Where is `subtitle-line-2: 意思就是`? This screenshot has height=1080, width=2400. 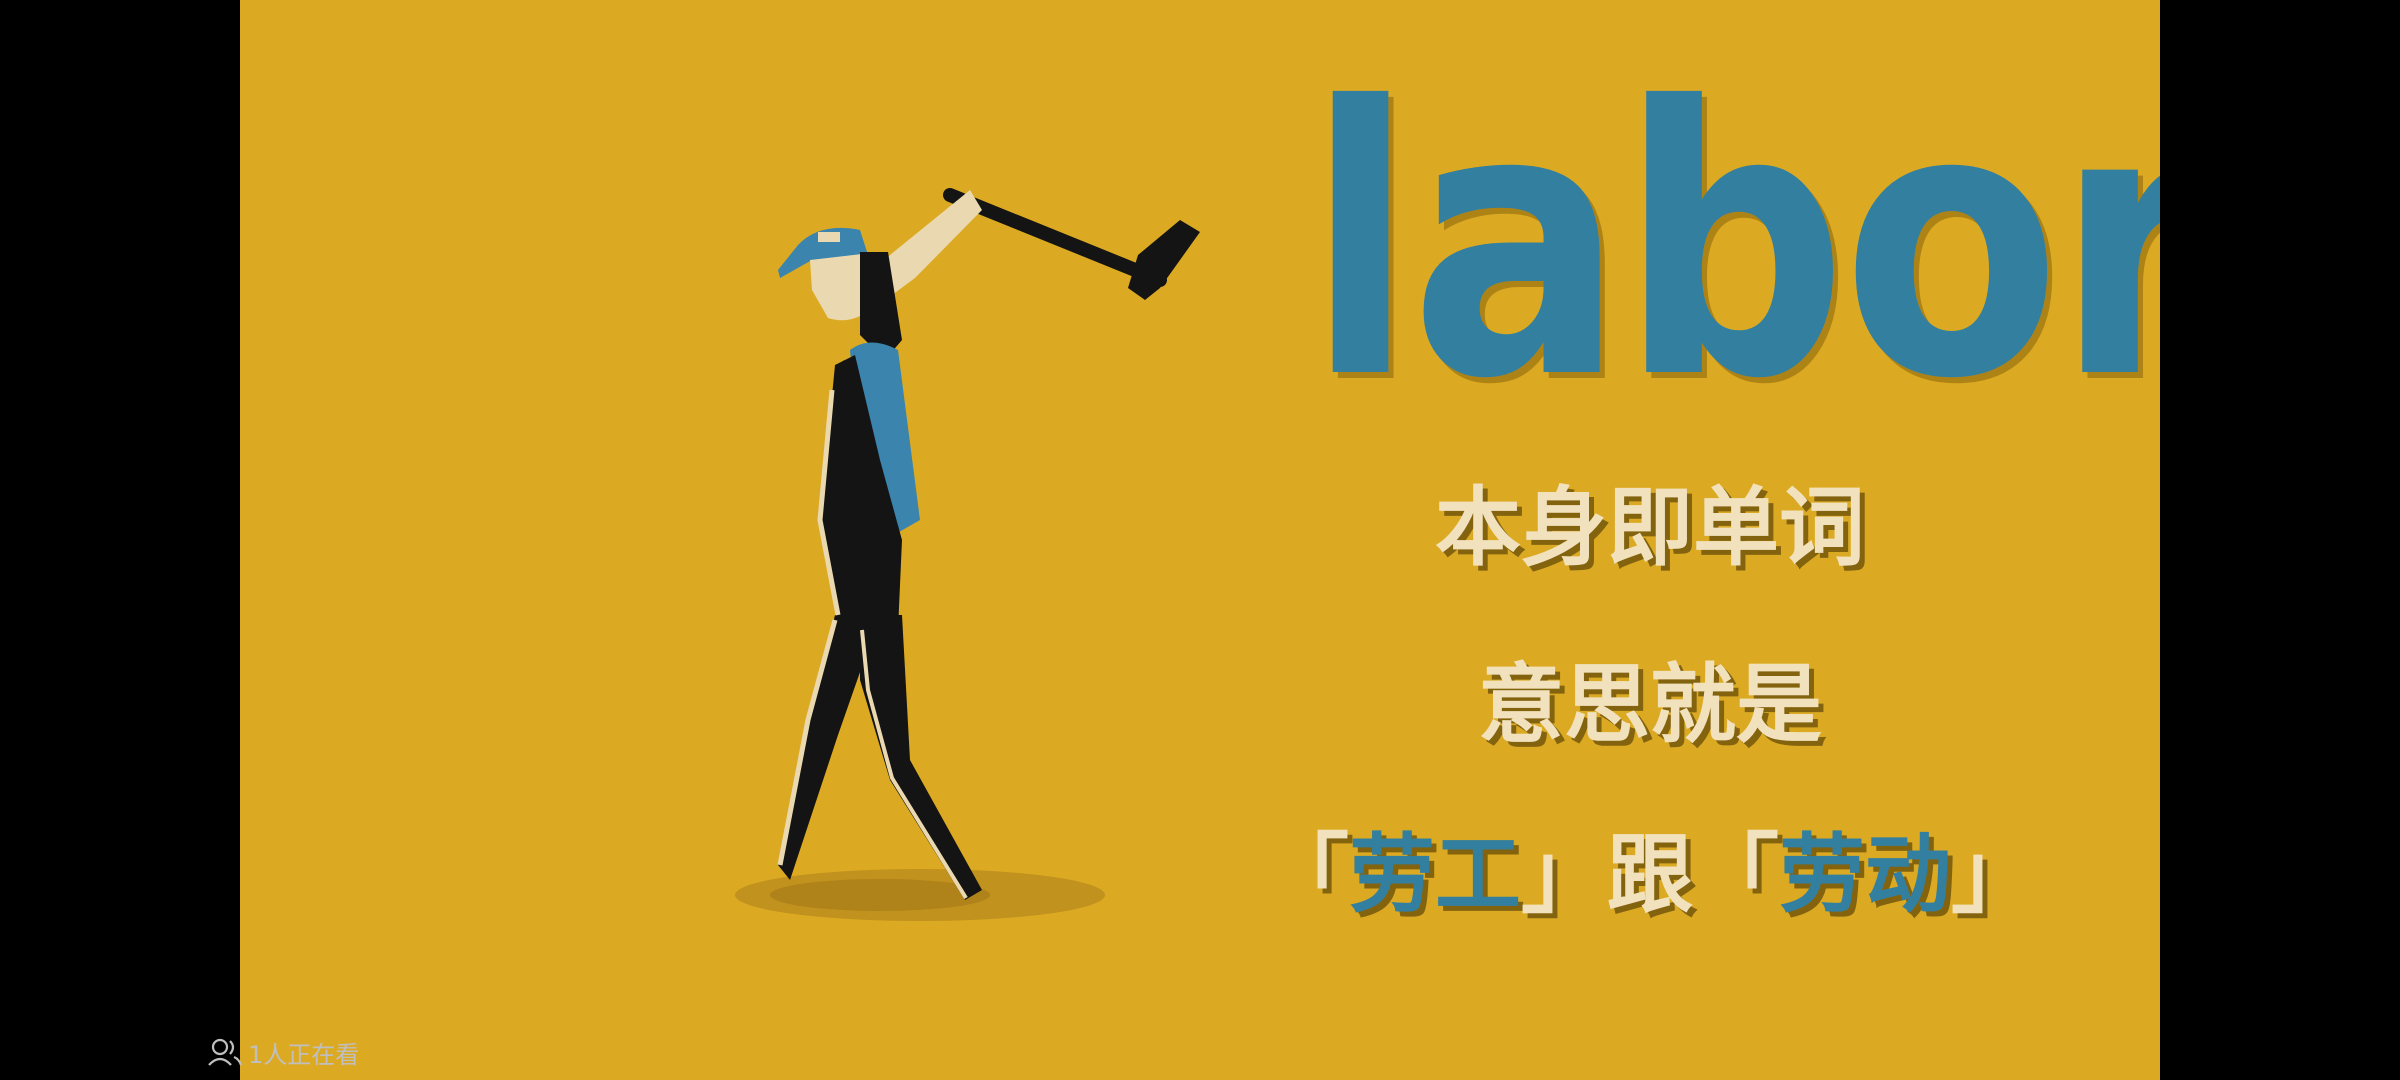
subtitle-line-2: 意思就是 is located at coordinates (1650, 705).